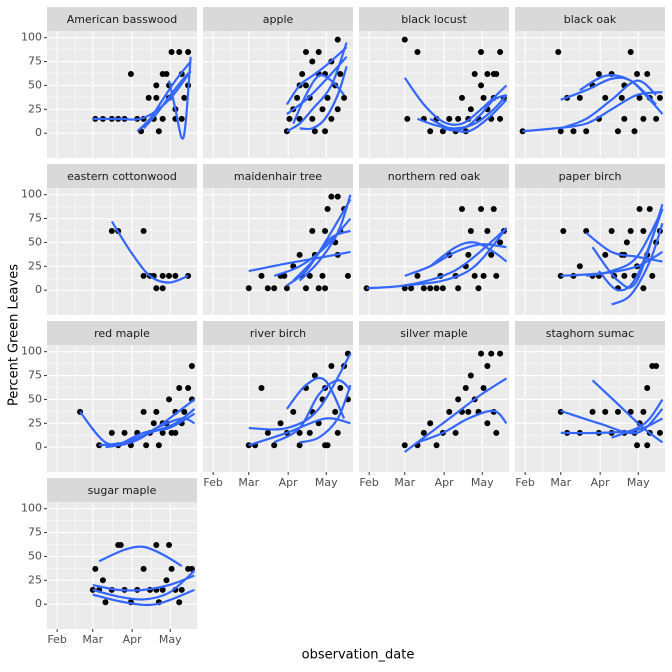  What do you see at coordinates (38, 132) in the screenshot?
I see `y-tick-label: 0` at bounding box center [38, 132].